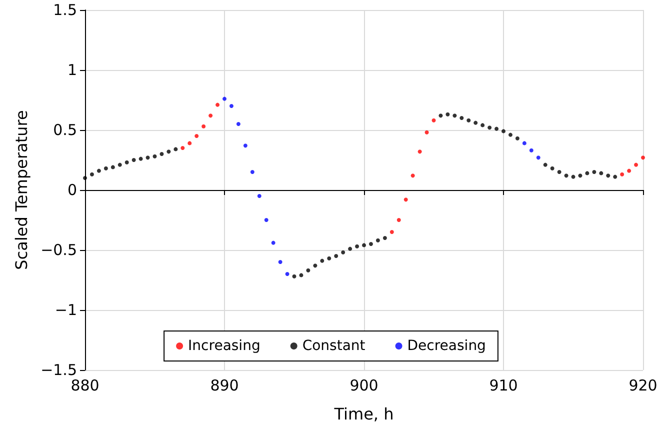 The width and height of the screenshot is (662, 443). I want to click on legend-label: Decreasing, so click(446, 346).